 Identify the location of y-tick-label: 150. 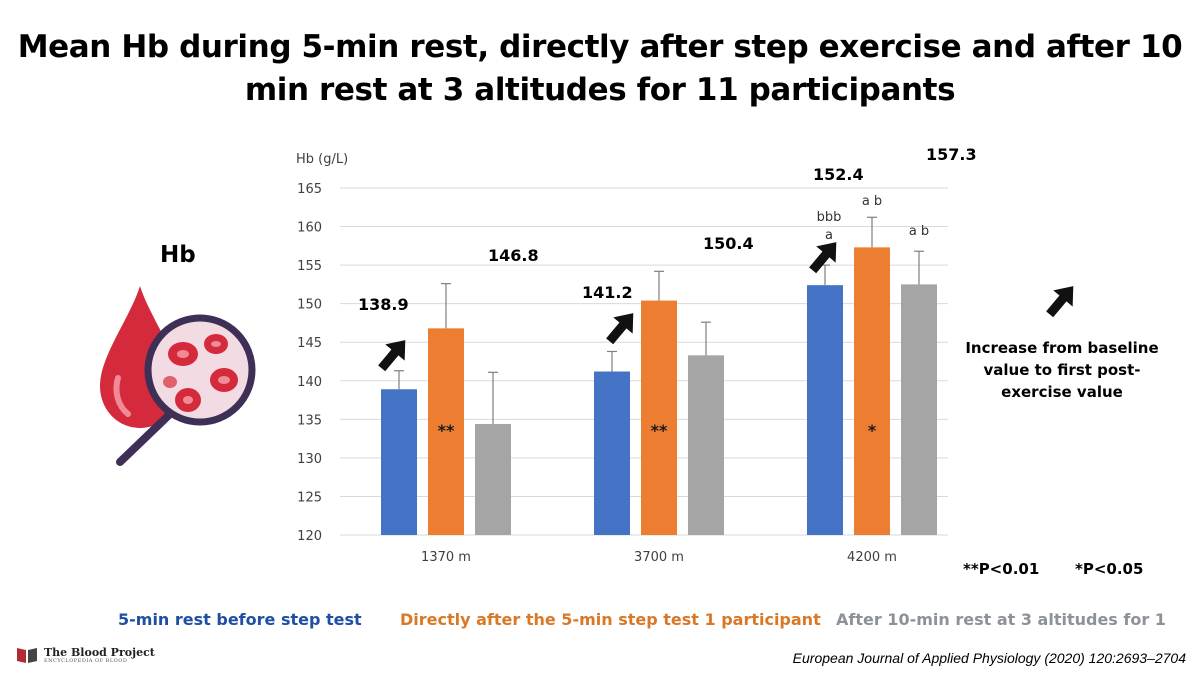
(309, 305).